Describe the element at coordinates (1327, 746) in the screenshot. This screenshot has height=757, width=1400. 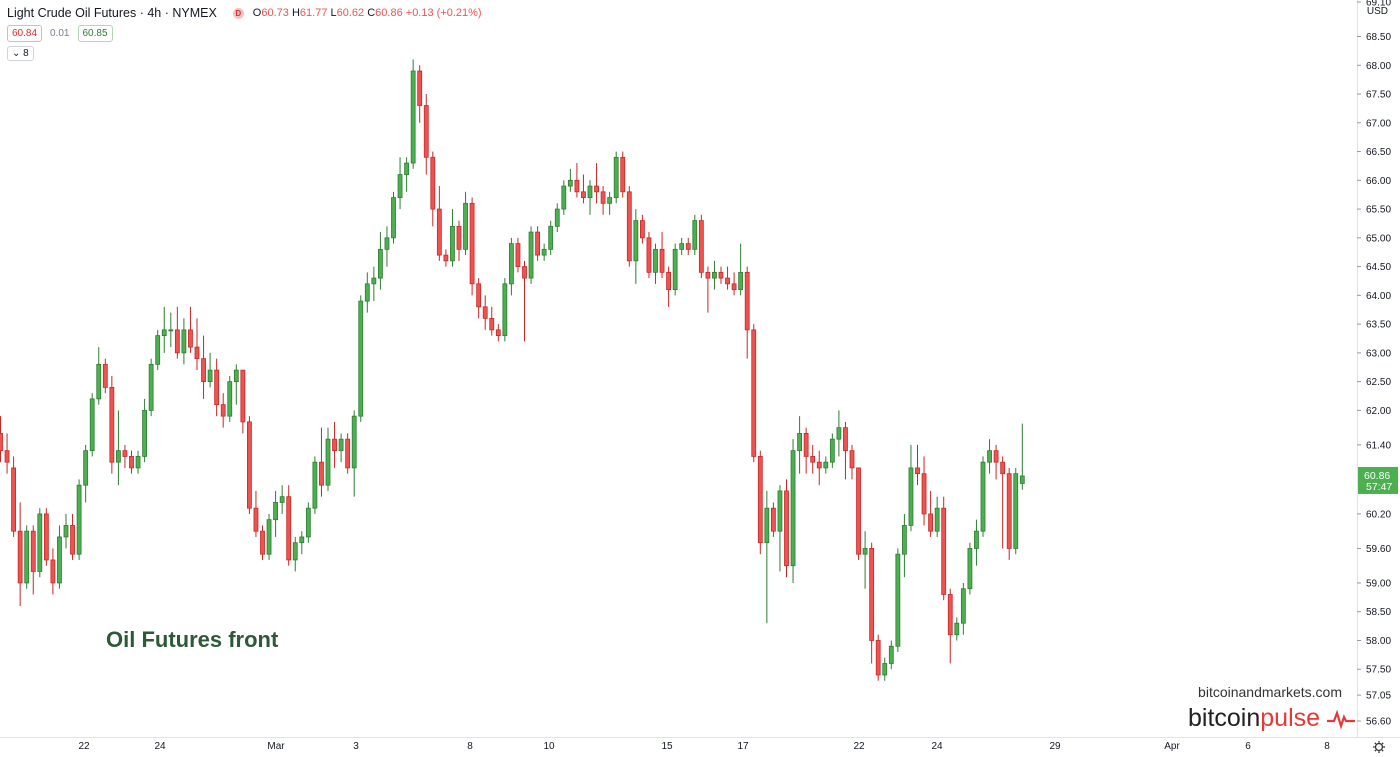
I see `time-tick-label: 8` at that location.